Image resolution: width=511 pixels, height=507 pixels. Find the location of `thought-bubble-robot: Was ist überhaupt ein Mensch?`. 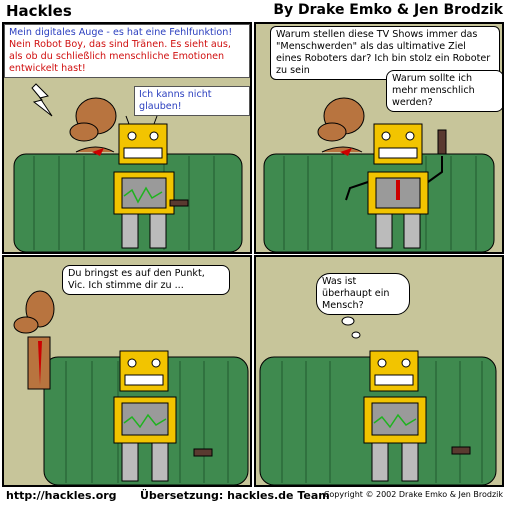

thought-bubble-robot: Was ist überhaupt ein Mensch? is located at coordinates (363, 294).